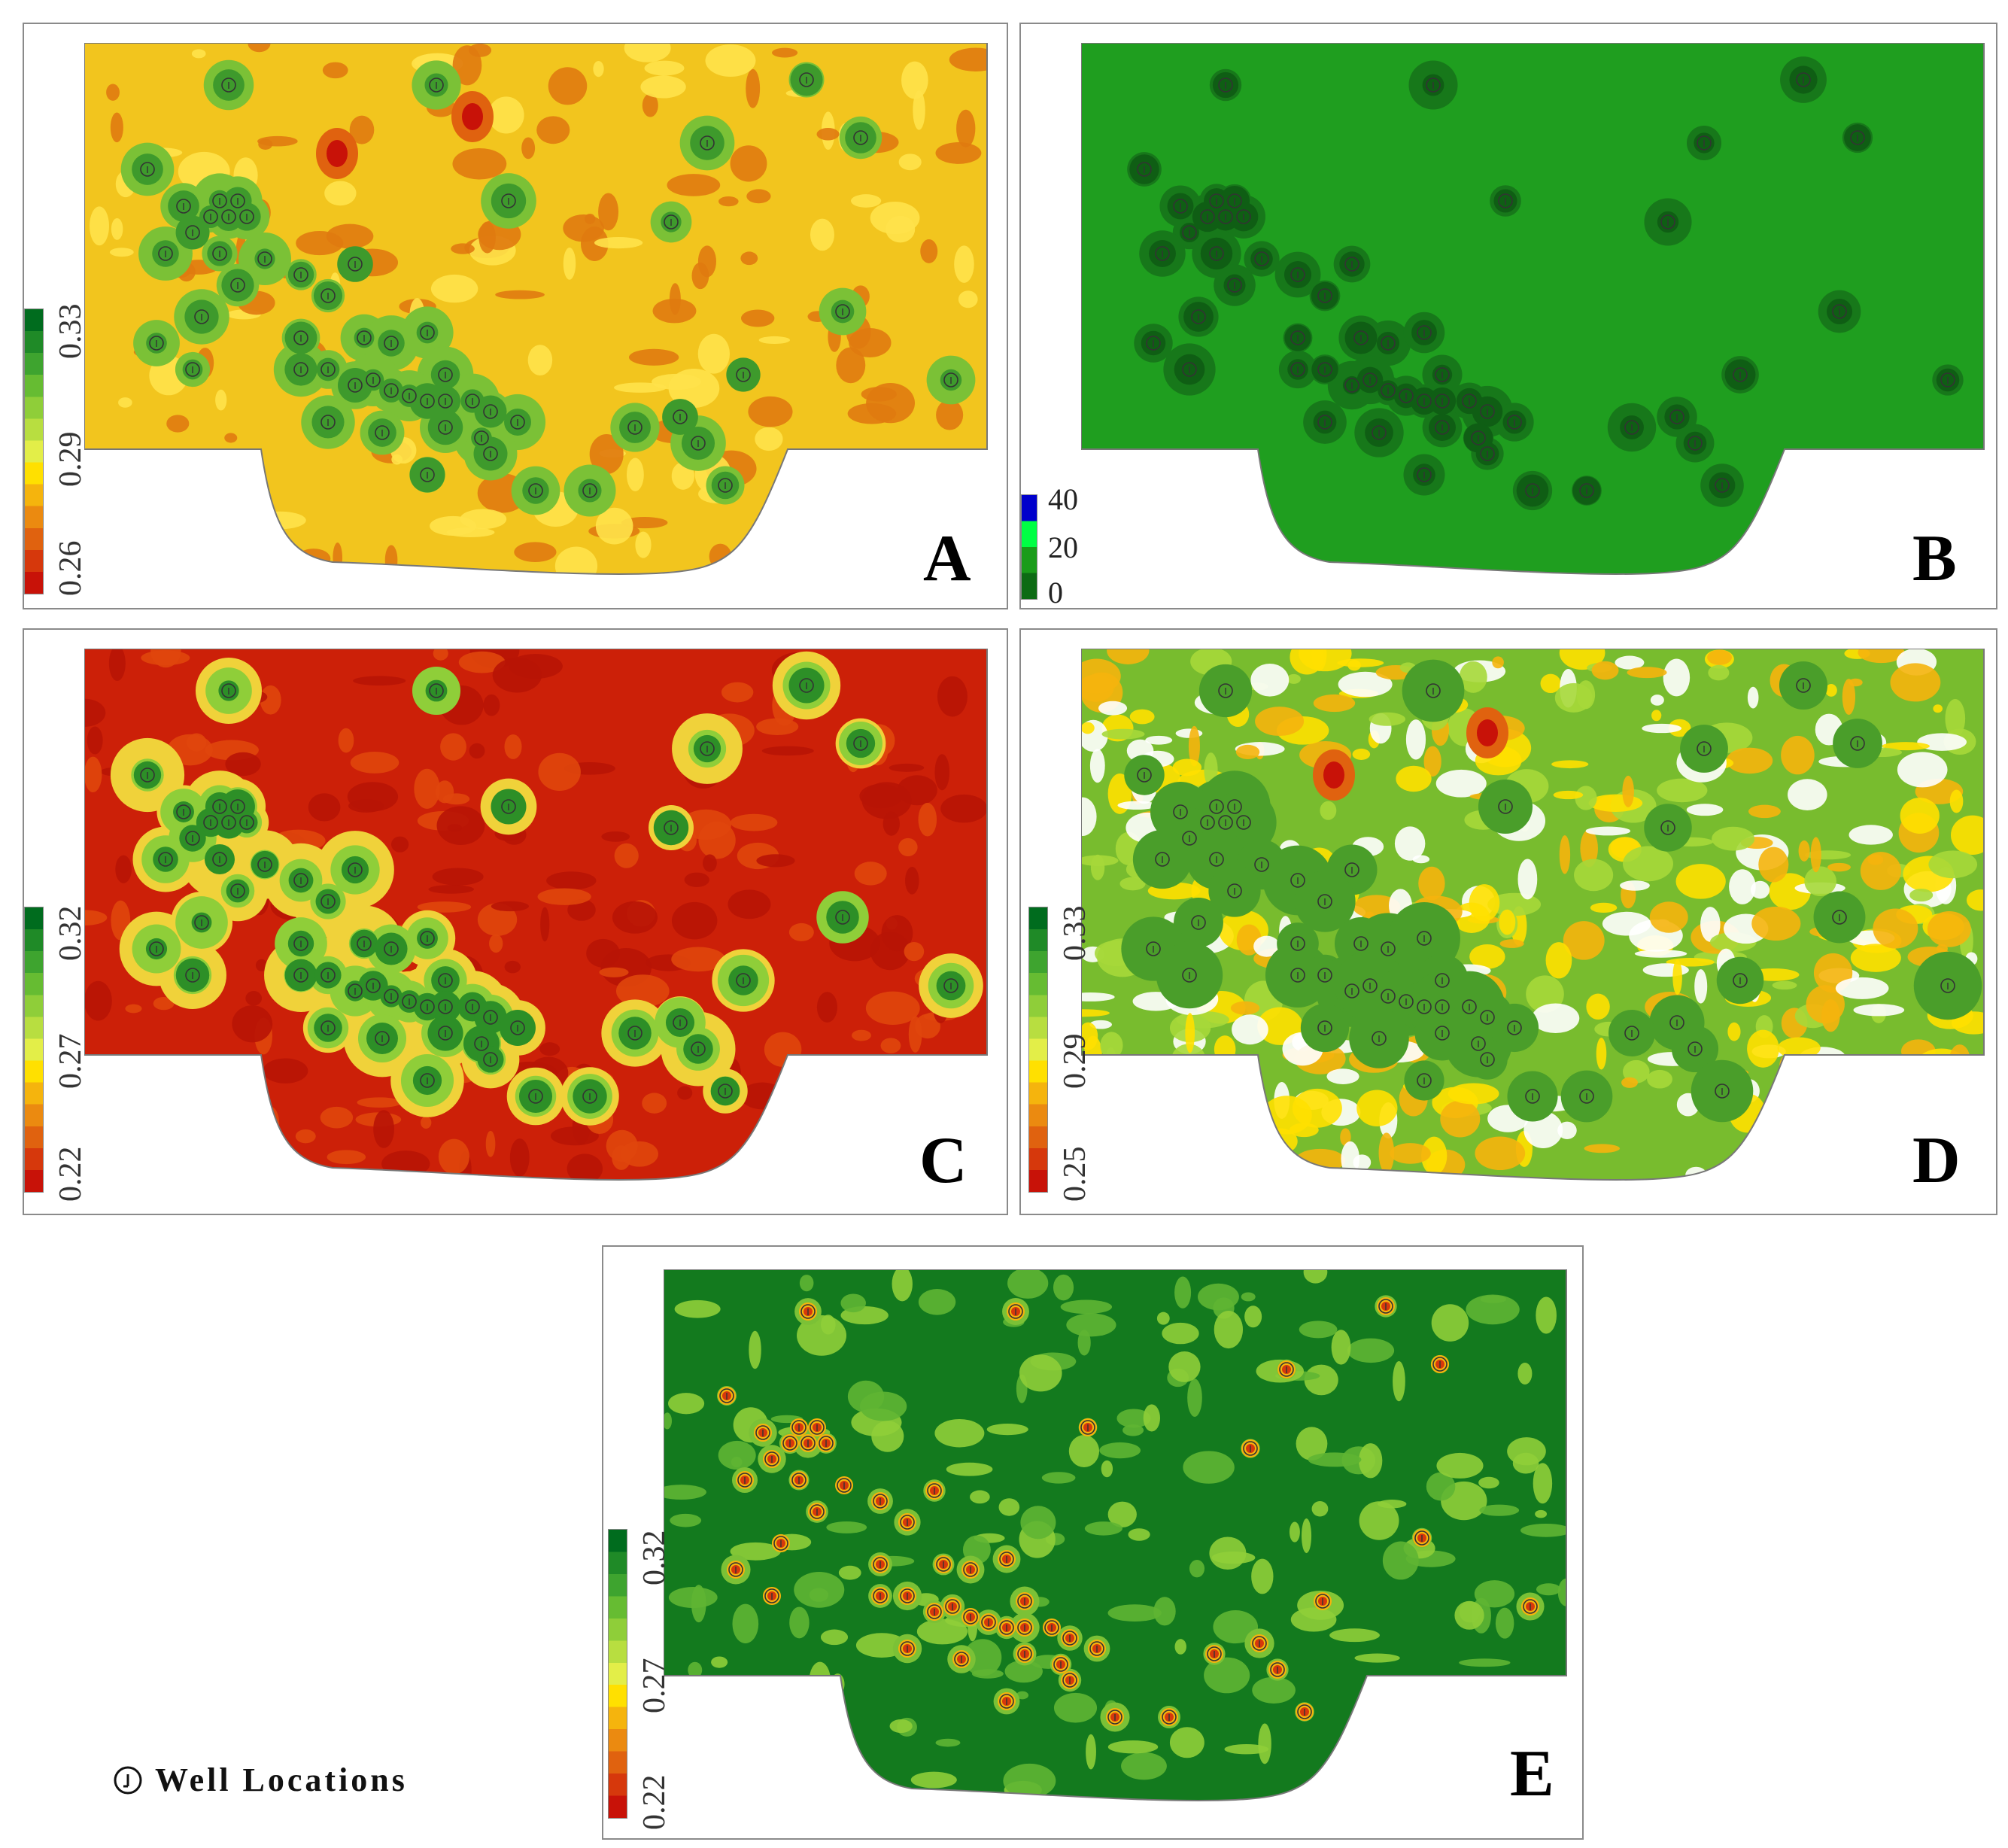  Describe the element at coordinates (281, 1779) in the screenshot. I see `legend-label: Well Locations` at that location.